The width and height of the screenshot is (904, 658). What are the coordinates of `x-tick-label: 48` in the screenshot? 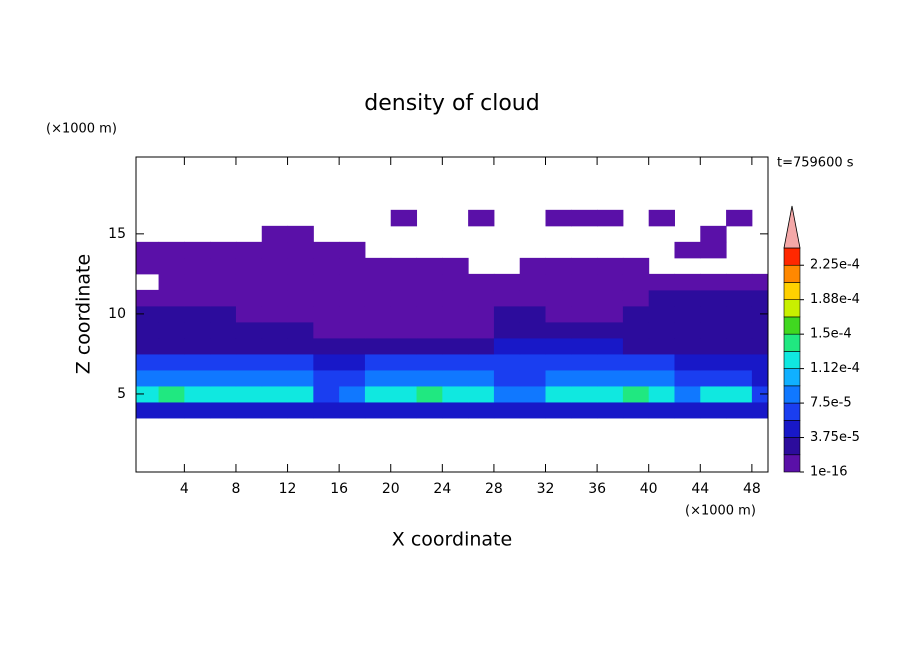 It's located at (752, 489).